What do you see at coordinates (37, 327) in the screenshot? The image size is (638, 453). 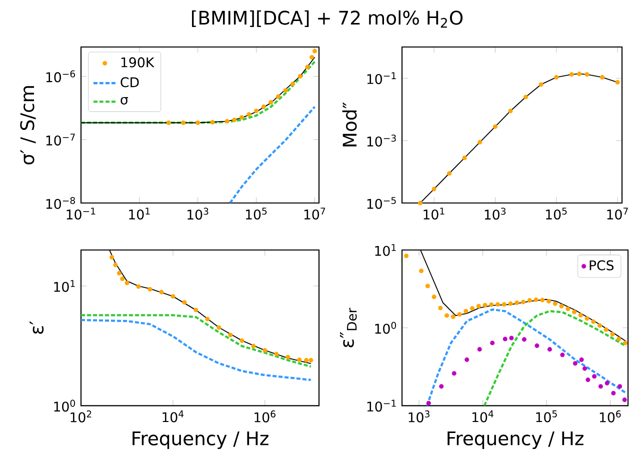 I see `y-axis-title: ε′` at bounding box center [37, 327].